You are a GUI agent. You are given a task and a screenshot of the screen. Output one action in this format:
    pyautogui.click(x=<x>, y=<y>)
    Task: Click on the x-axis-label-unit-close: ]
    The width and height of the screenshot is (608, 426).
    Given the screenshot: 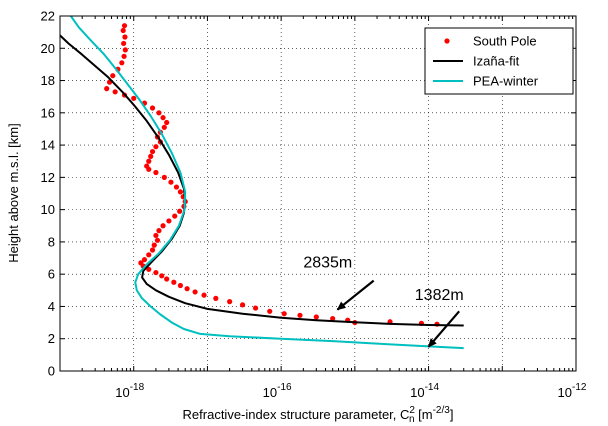 What is the action you would take?
    pyautogui.click(x=452, y=414)
    